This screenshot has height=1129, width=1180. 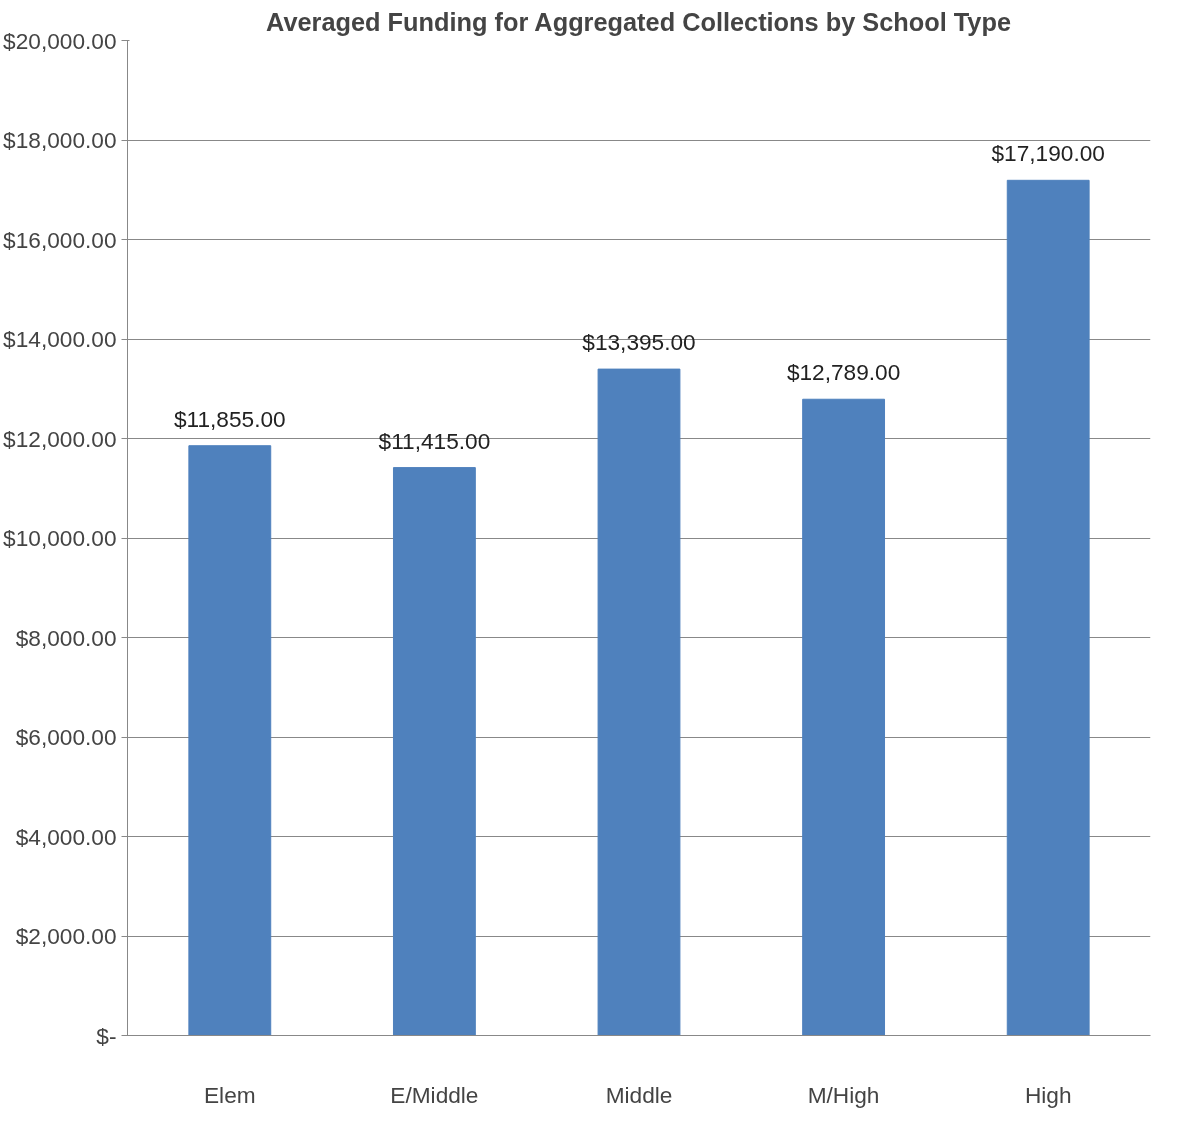 I want to click on y-tick-label: $-, so click(x=106, y=1035).